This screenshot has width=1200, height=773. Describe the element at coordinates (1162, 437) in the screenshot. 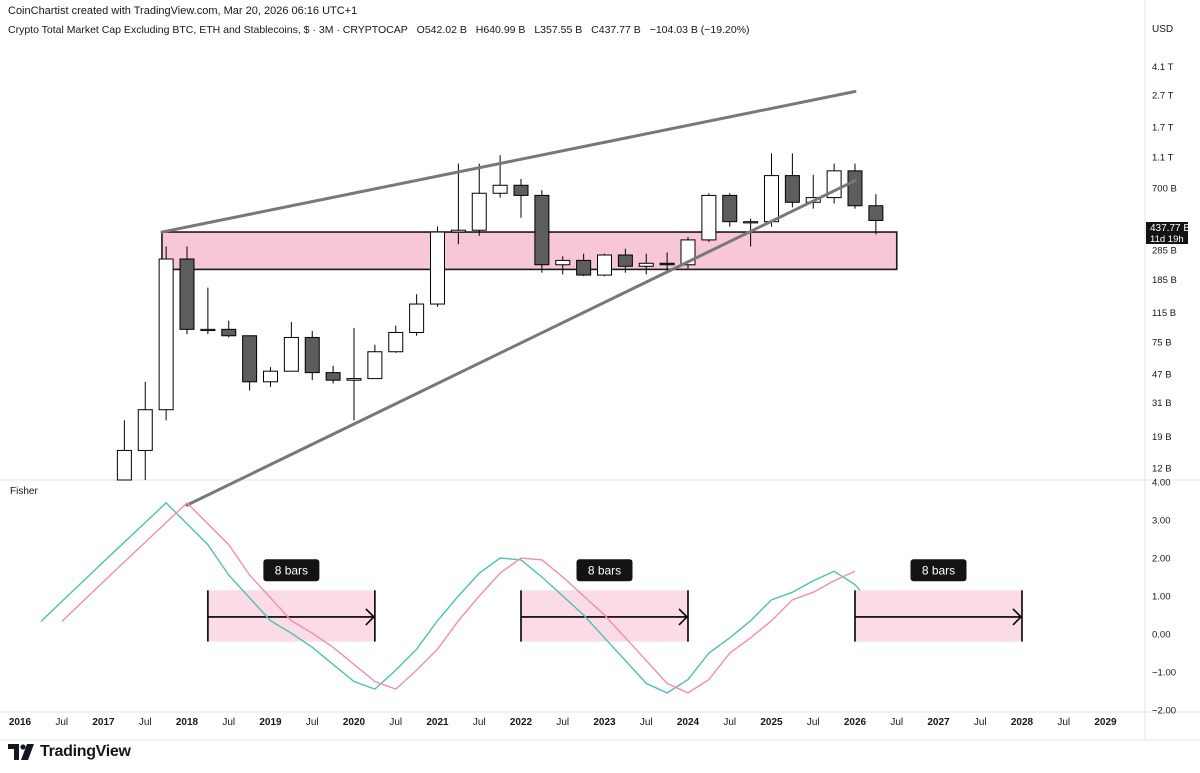

I see `price-tick-label: 19 B` at that location.